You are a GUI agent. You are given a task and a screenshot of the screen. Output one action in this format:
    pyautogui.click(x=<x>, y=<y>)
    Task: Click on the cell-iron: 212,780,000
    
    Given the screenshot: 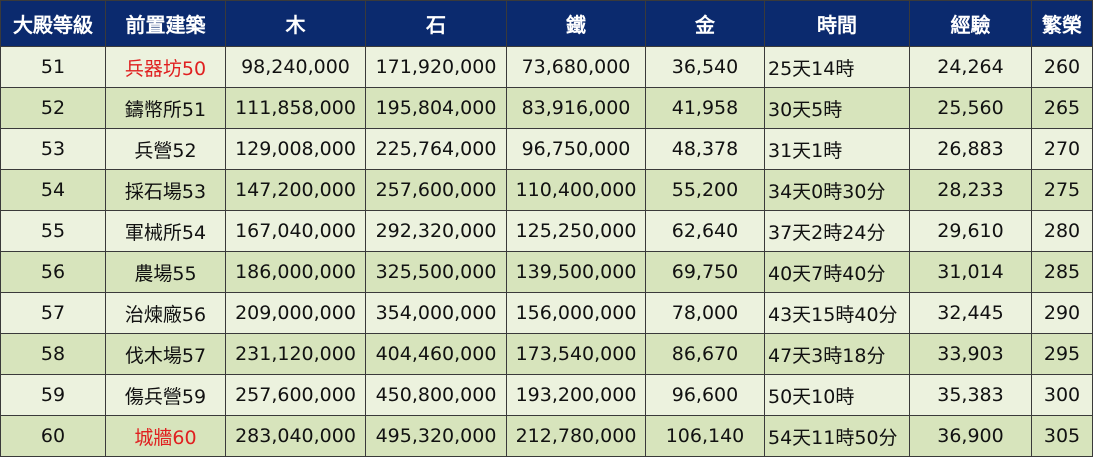 What is the action you would take?
    pyautogui.click(x=576, y=436)
    